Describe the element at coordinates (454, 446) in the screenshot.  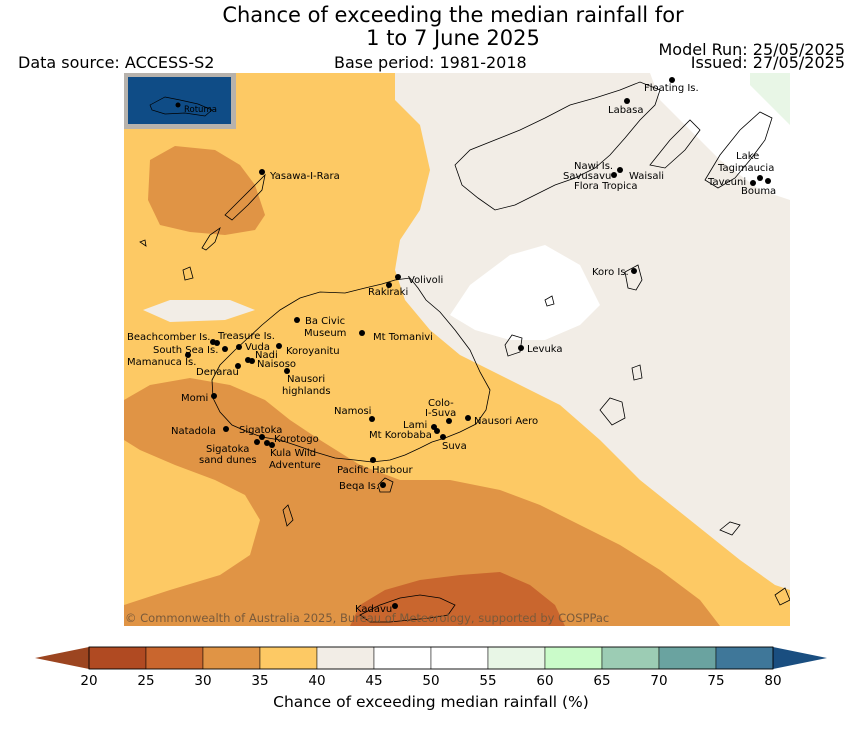
I see `suva-label: Suva` at that location.